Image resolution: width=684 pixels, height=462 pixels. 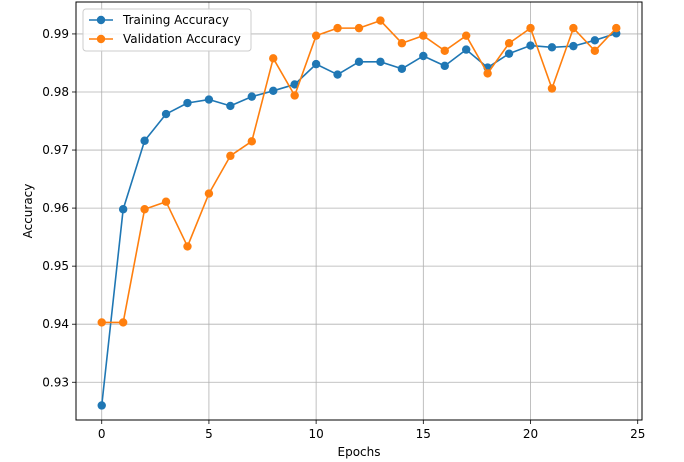 I want to click on y-tick-label: 0.93, so click(x=55, y=382).